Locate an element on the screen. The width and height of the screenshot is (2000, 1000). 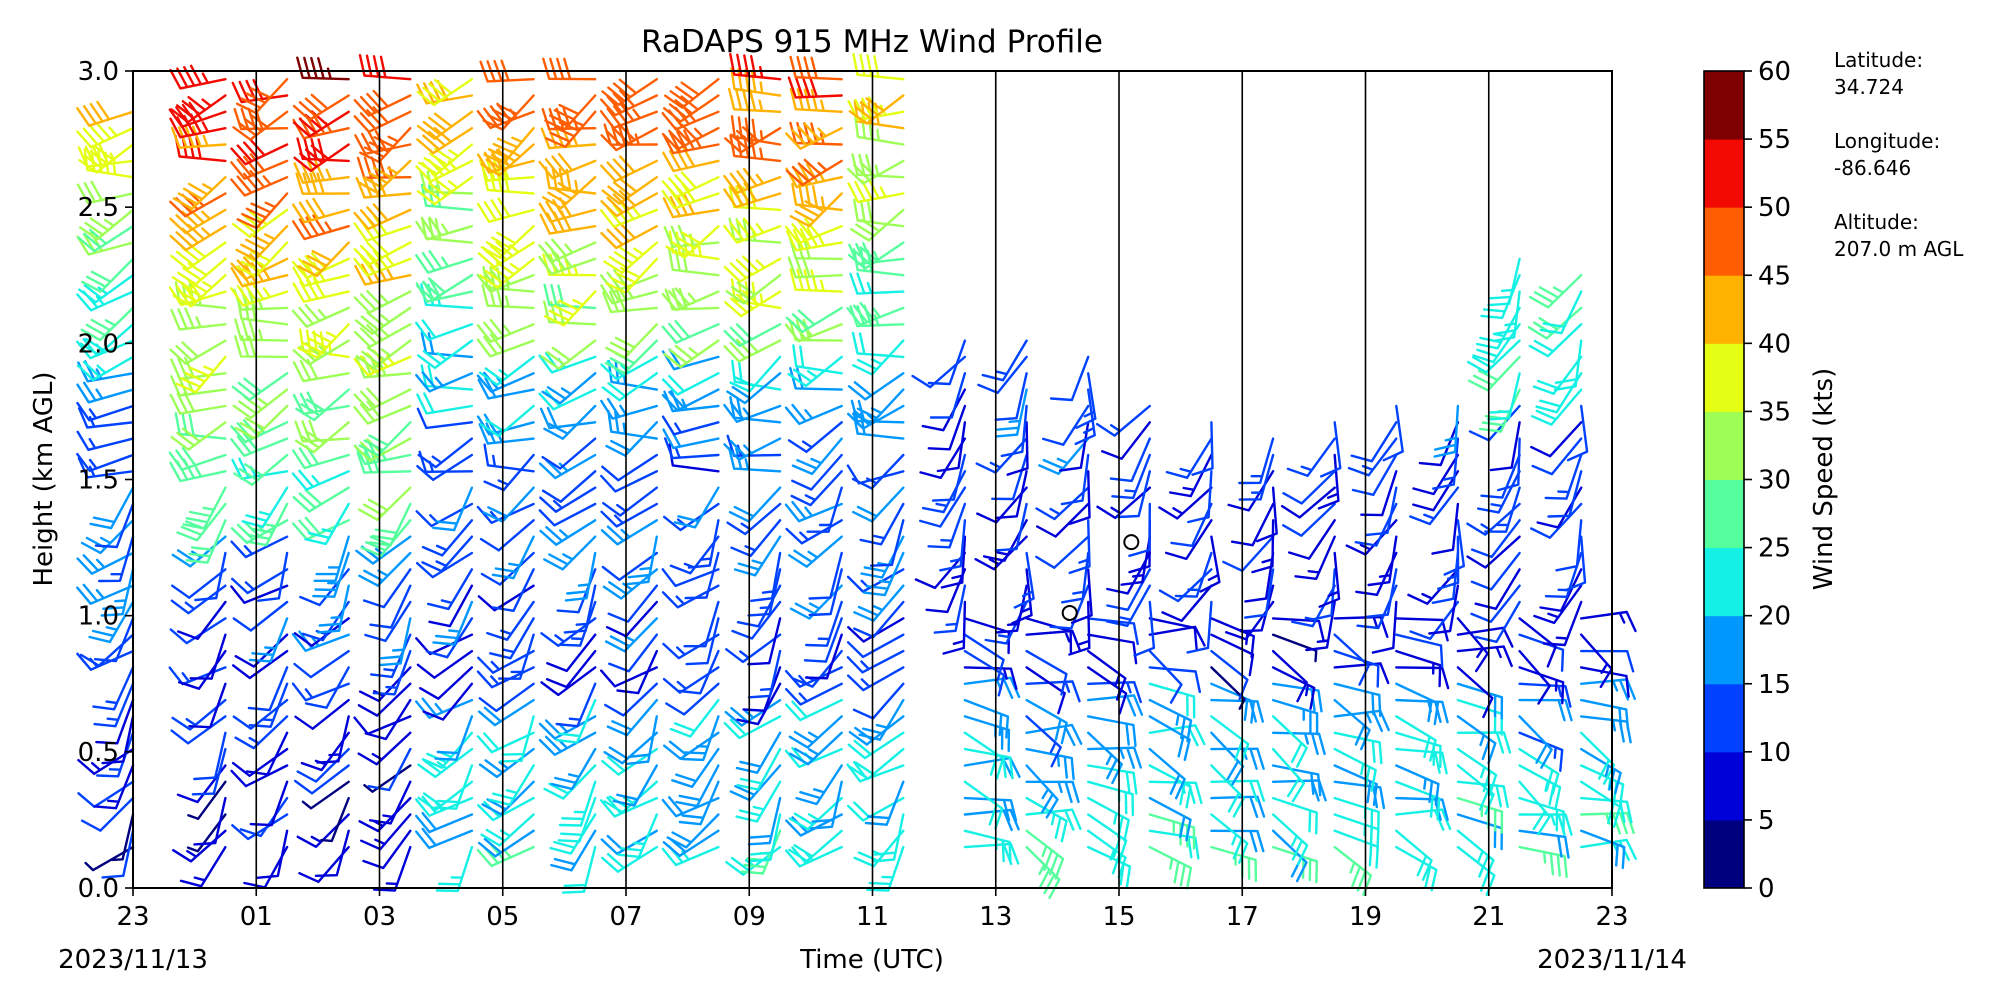
colorbar-tick-label-12: 60 is located at coordinates (1774, 72).